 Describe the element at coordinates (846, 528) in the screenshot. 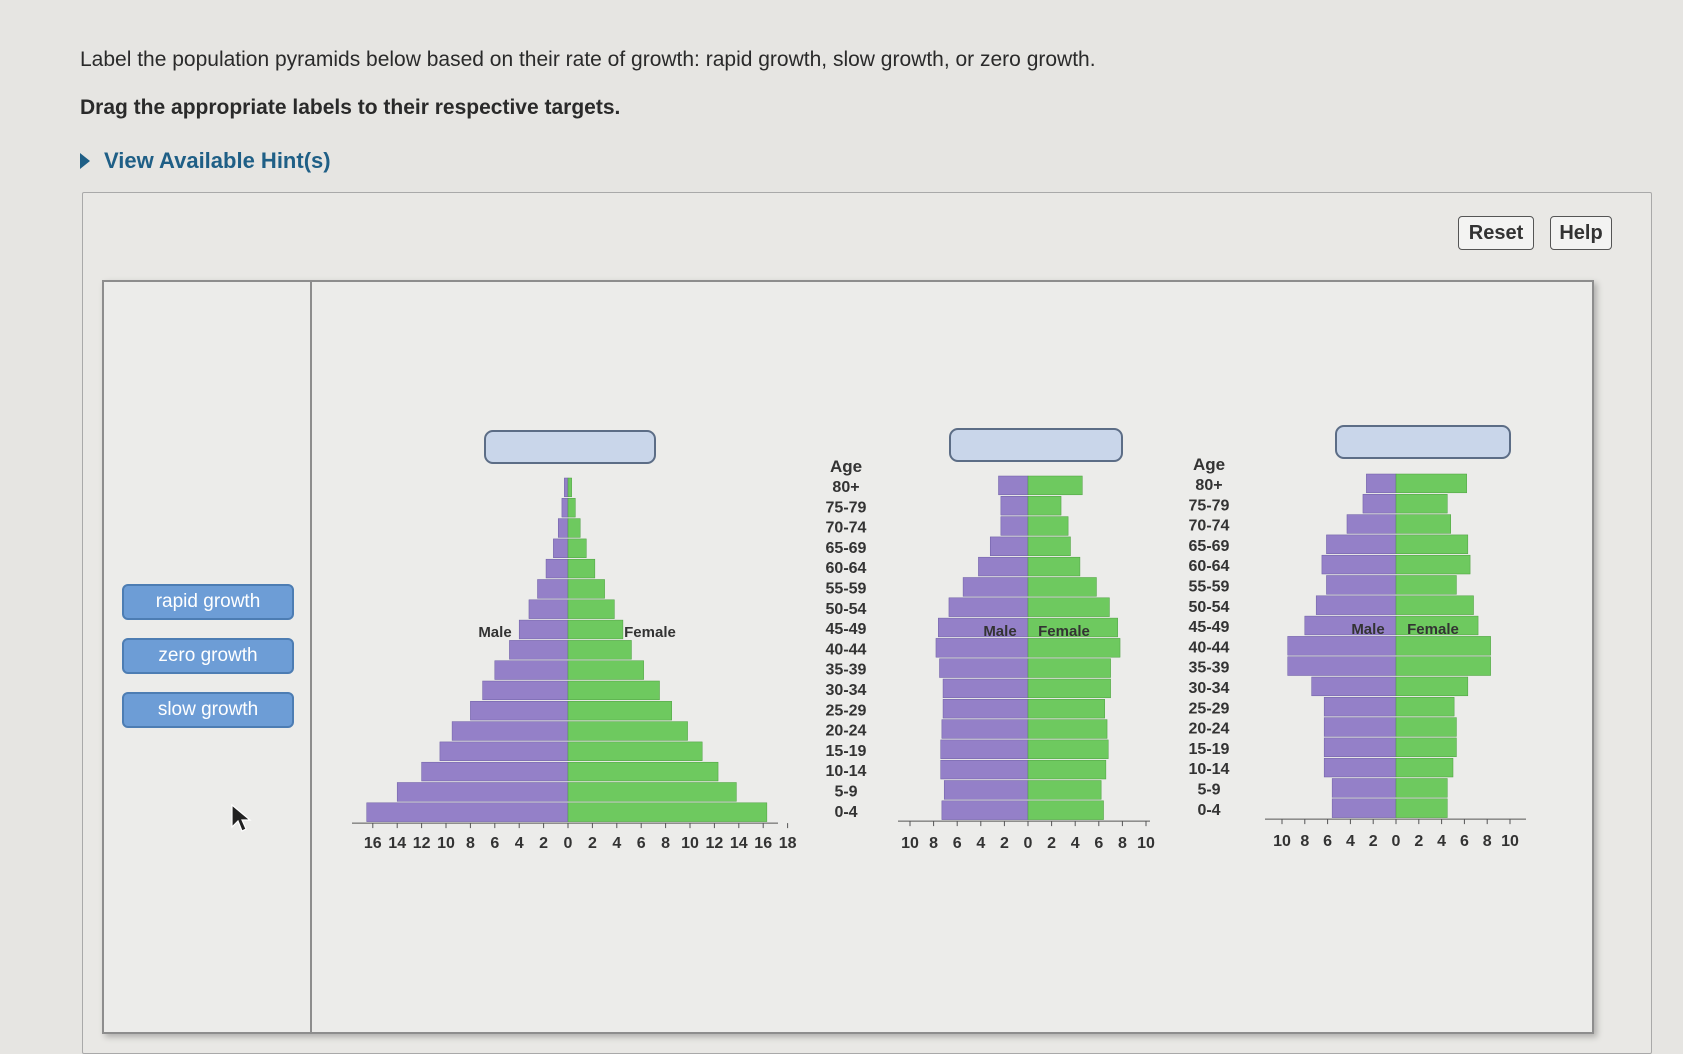

I see `age-group-label: 70-74` at that location.